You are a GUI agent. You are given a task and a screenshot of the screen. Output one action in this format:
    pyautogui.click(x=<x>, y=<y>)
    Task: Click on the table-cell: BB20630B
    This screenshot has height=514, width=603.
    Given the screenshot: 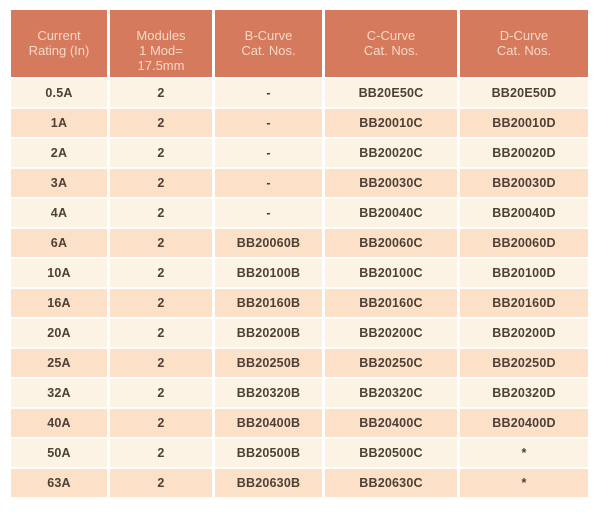 What is the action you would take?
    pyautogui.click(x=268, y=483)
    